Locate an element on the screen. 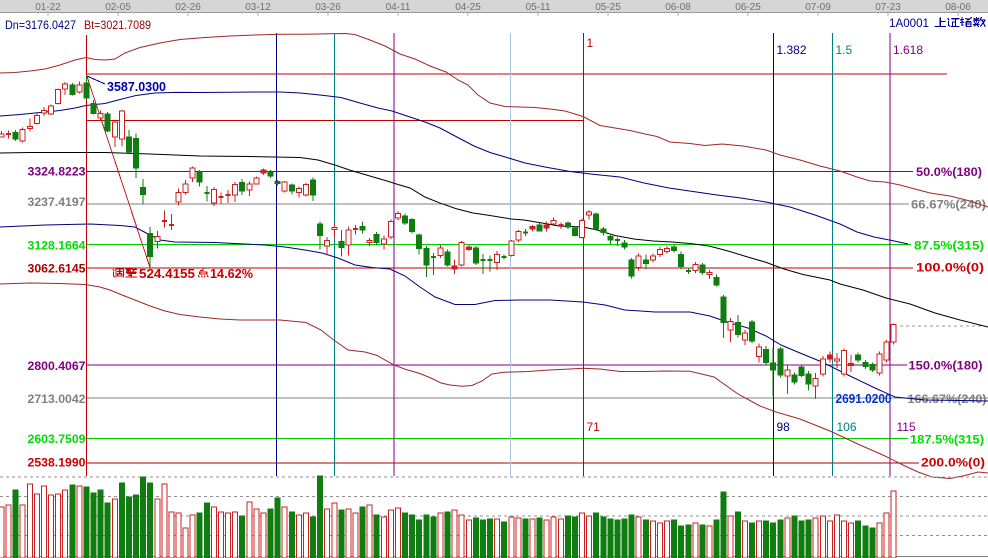  svg-text: 3062.6145 is located at coordinates (57, 269).